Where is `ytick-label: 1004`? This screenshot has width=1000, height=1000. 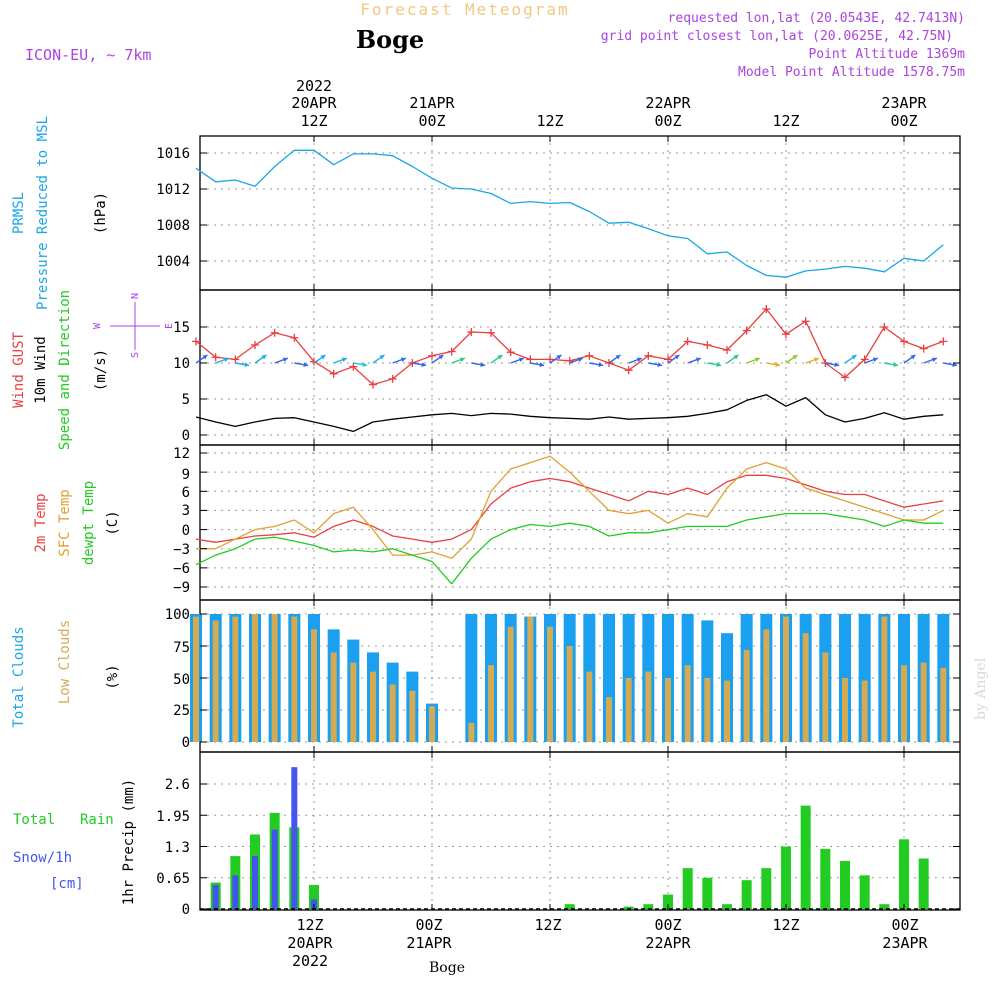 ytick-label: 1004 is located at coordinates (173, 262).